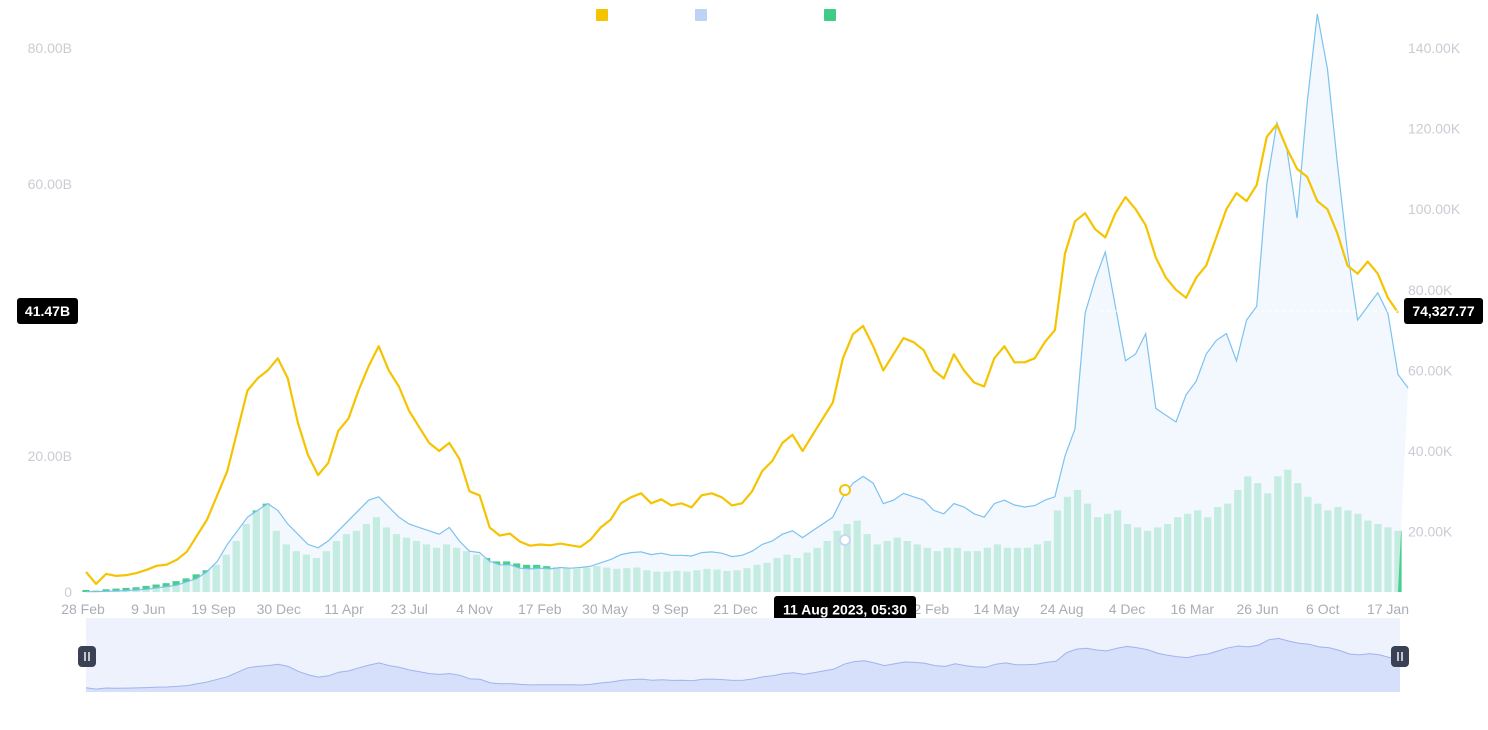 The width and height of the screenshot is (1488, 730). I want to click on right-axis-tick-label: 140.00K, so click(1434, 48).